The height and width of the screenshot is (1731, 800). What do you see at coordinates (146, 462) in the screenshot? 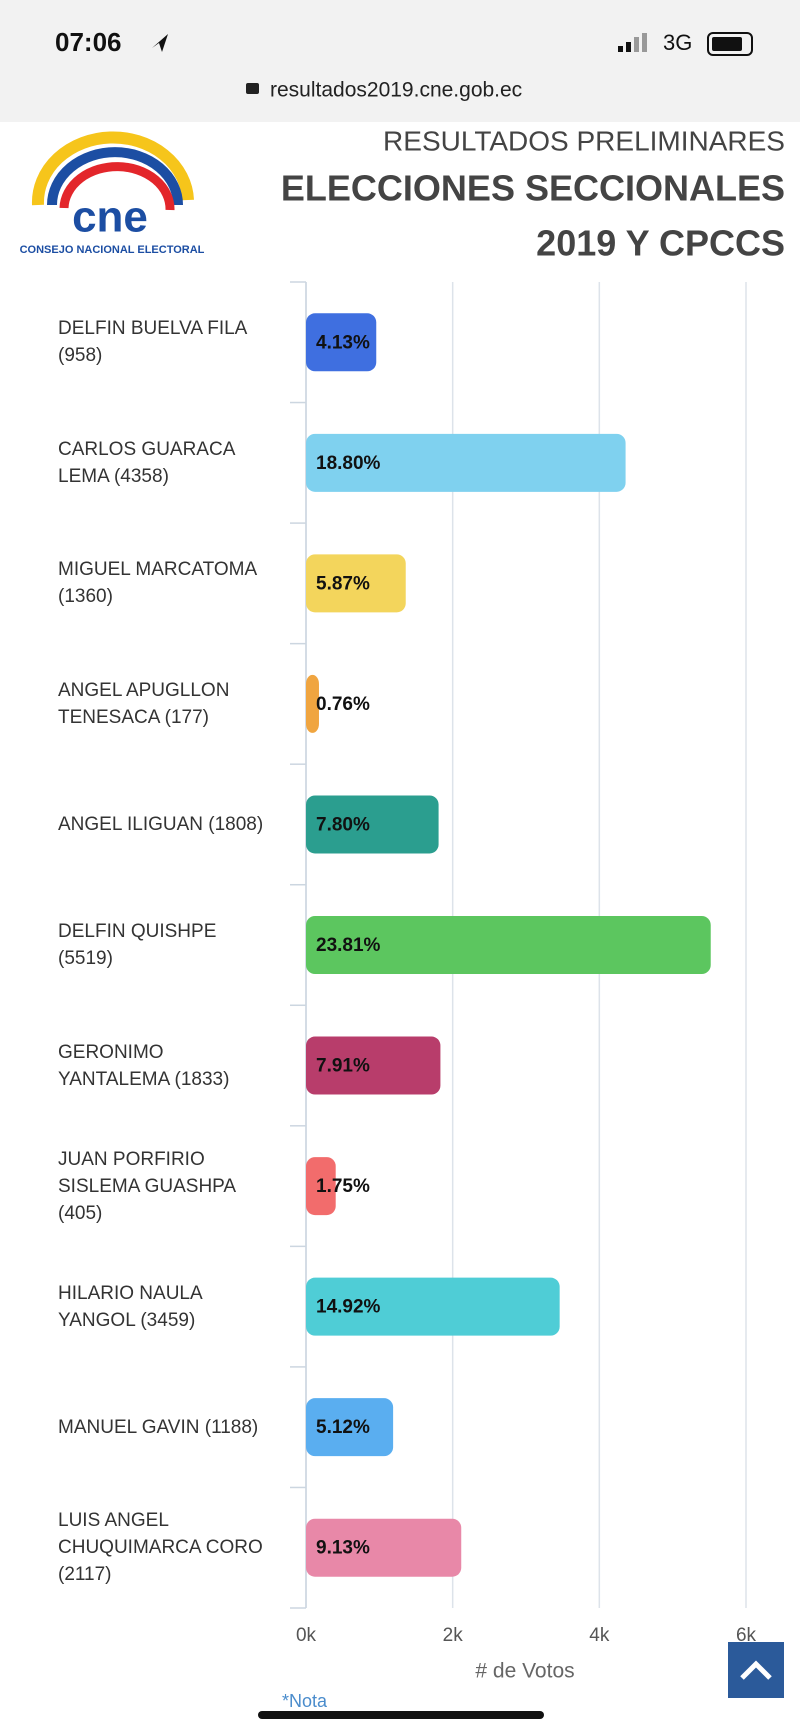
I see `category-label: CARLOS GUARACA LEMA (4358)` at bounding box center [146, 462].